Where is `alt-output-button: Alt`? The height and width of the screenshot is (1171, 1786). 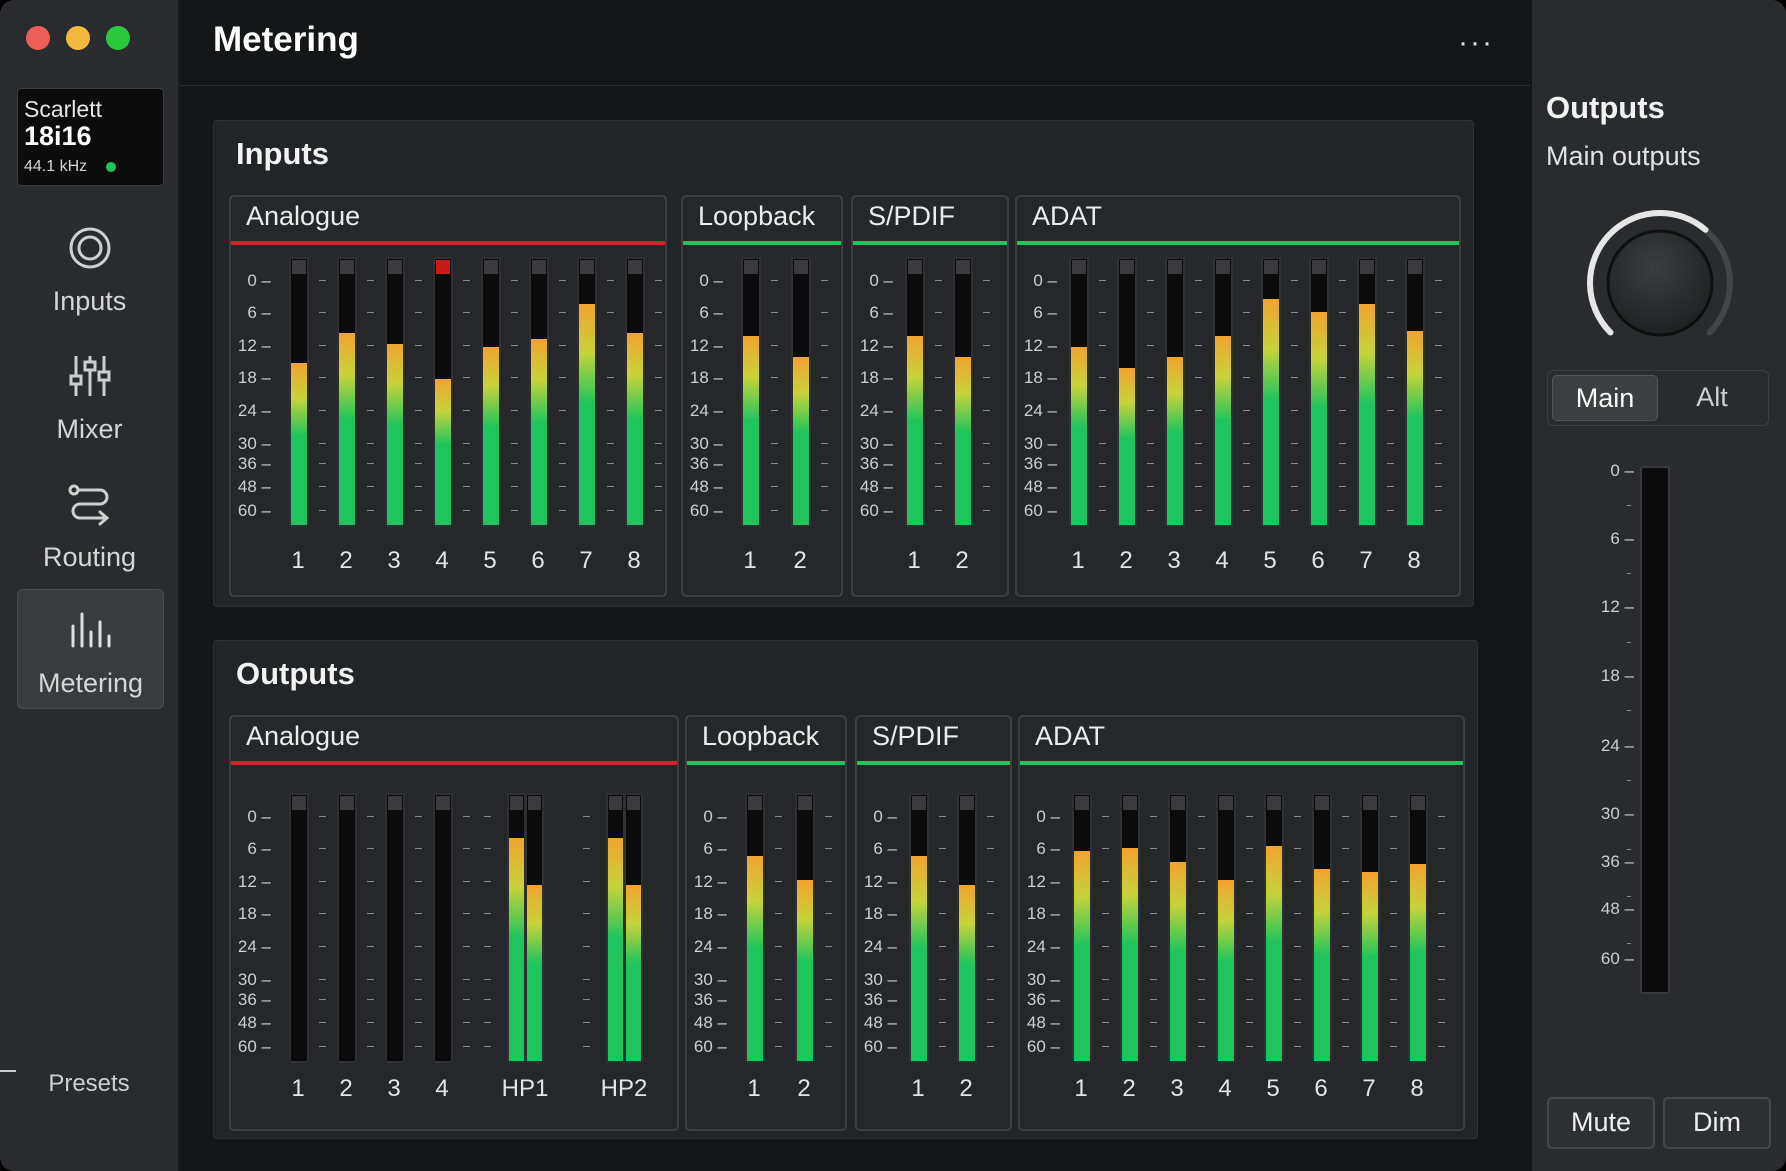
alt-output-button: Alt is located at coordinates (1712, 397).